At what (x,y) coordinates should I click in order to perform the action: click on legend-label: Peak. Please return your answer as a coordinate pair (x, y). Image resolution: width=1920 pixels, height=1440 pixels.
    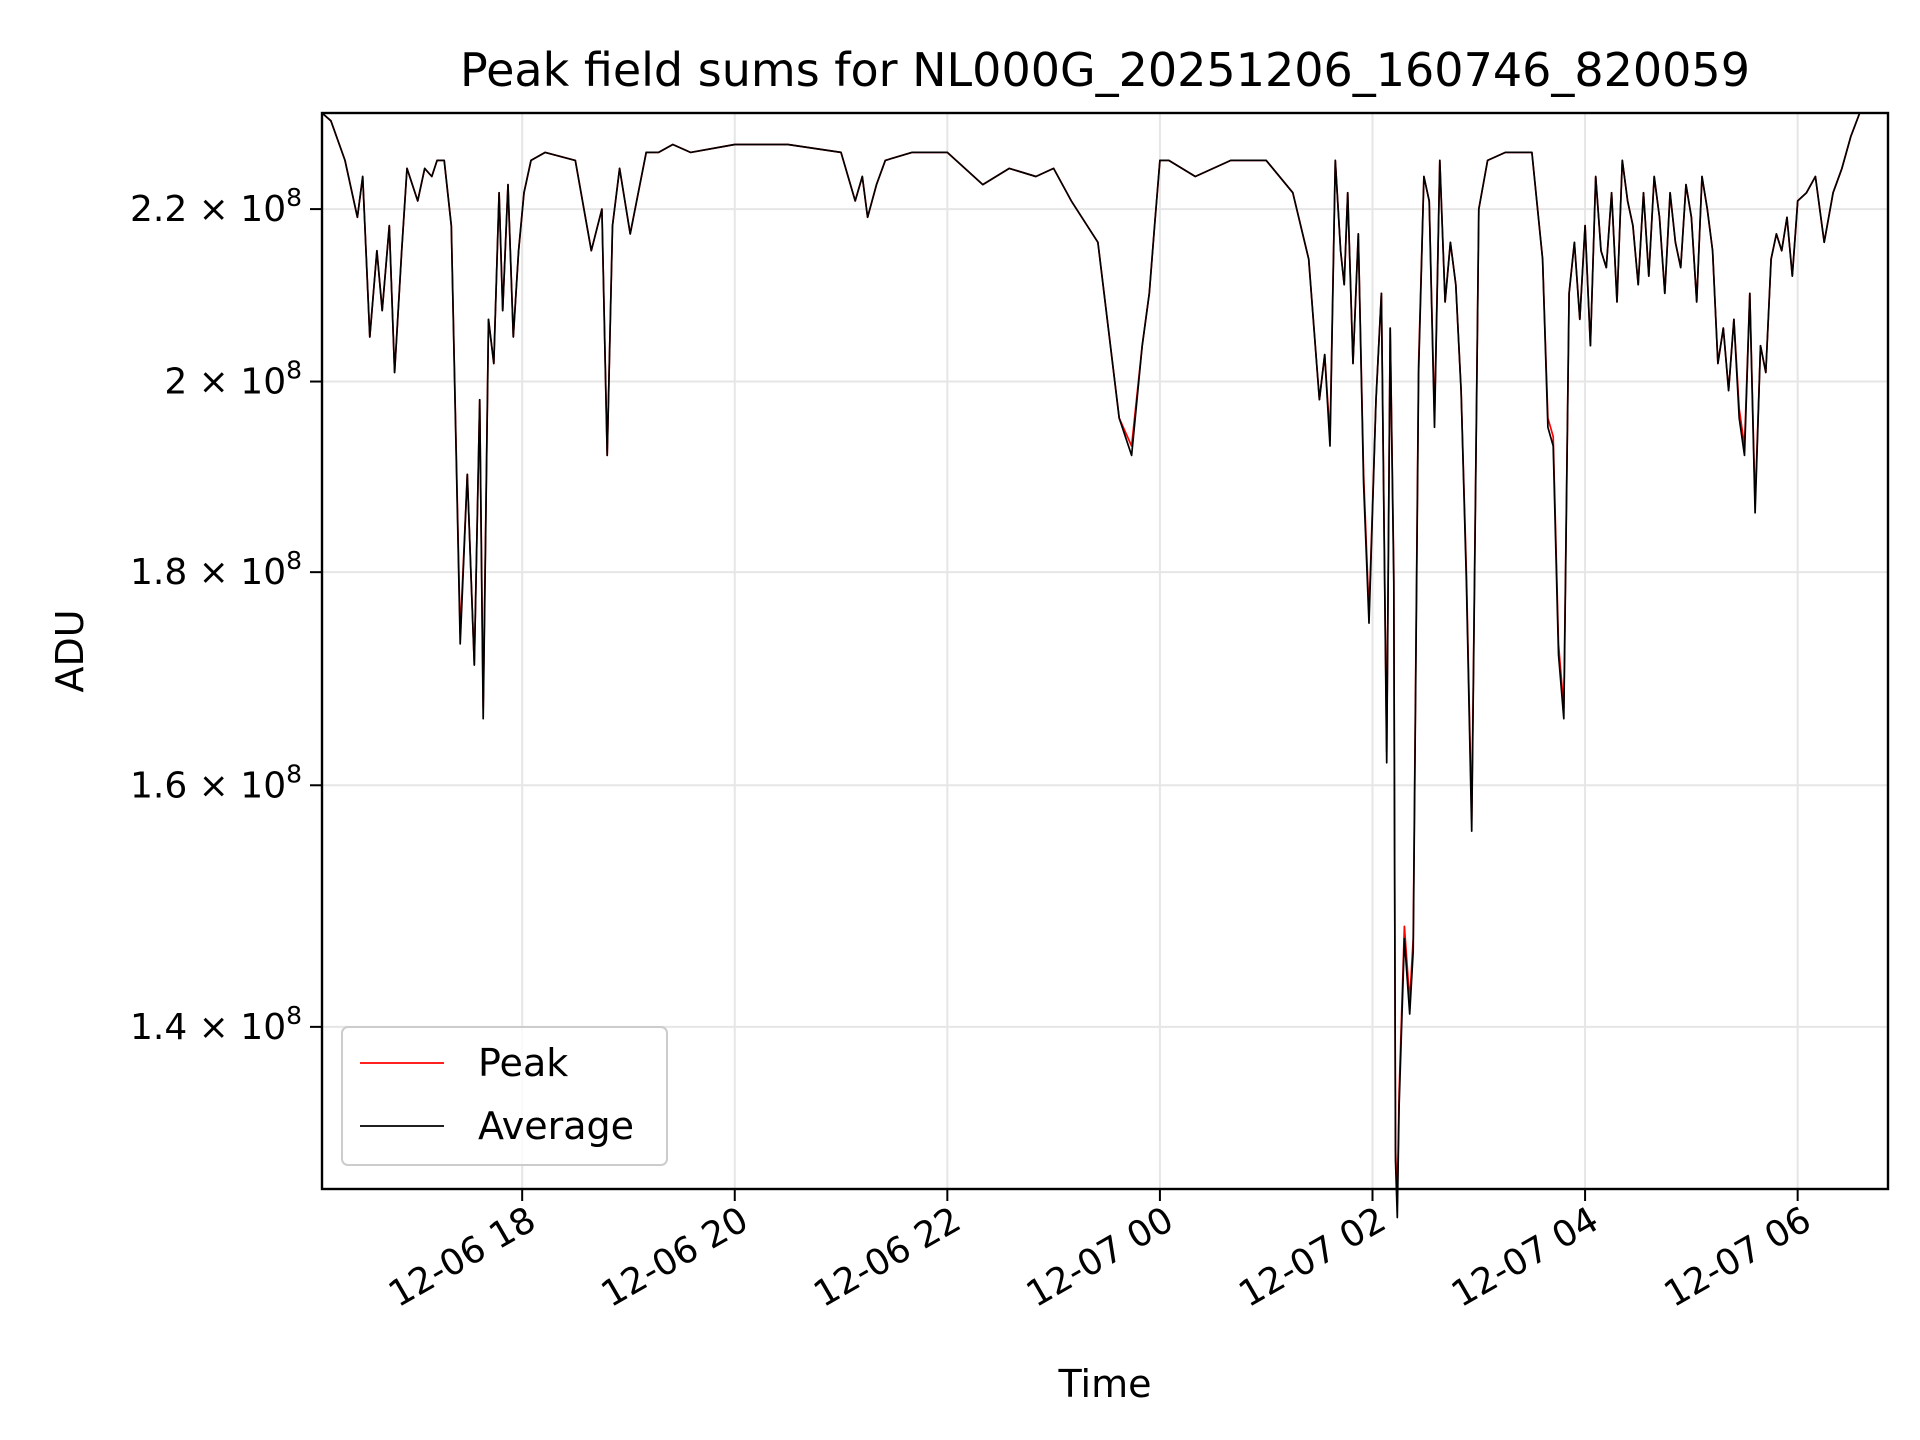
    Looking at the image, I should click on (523, 1063).